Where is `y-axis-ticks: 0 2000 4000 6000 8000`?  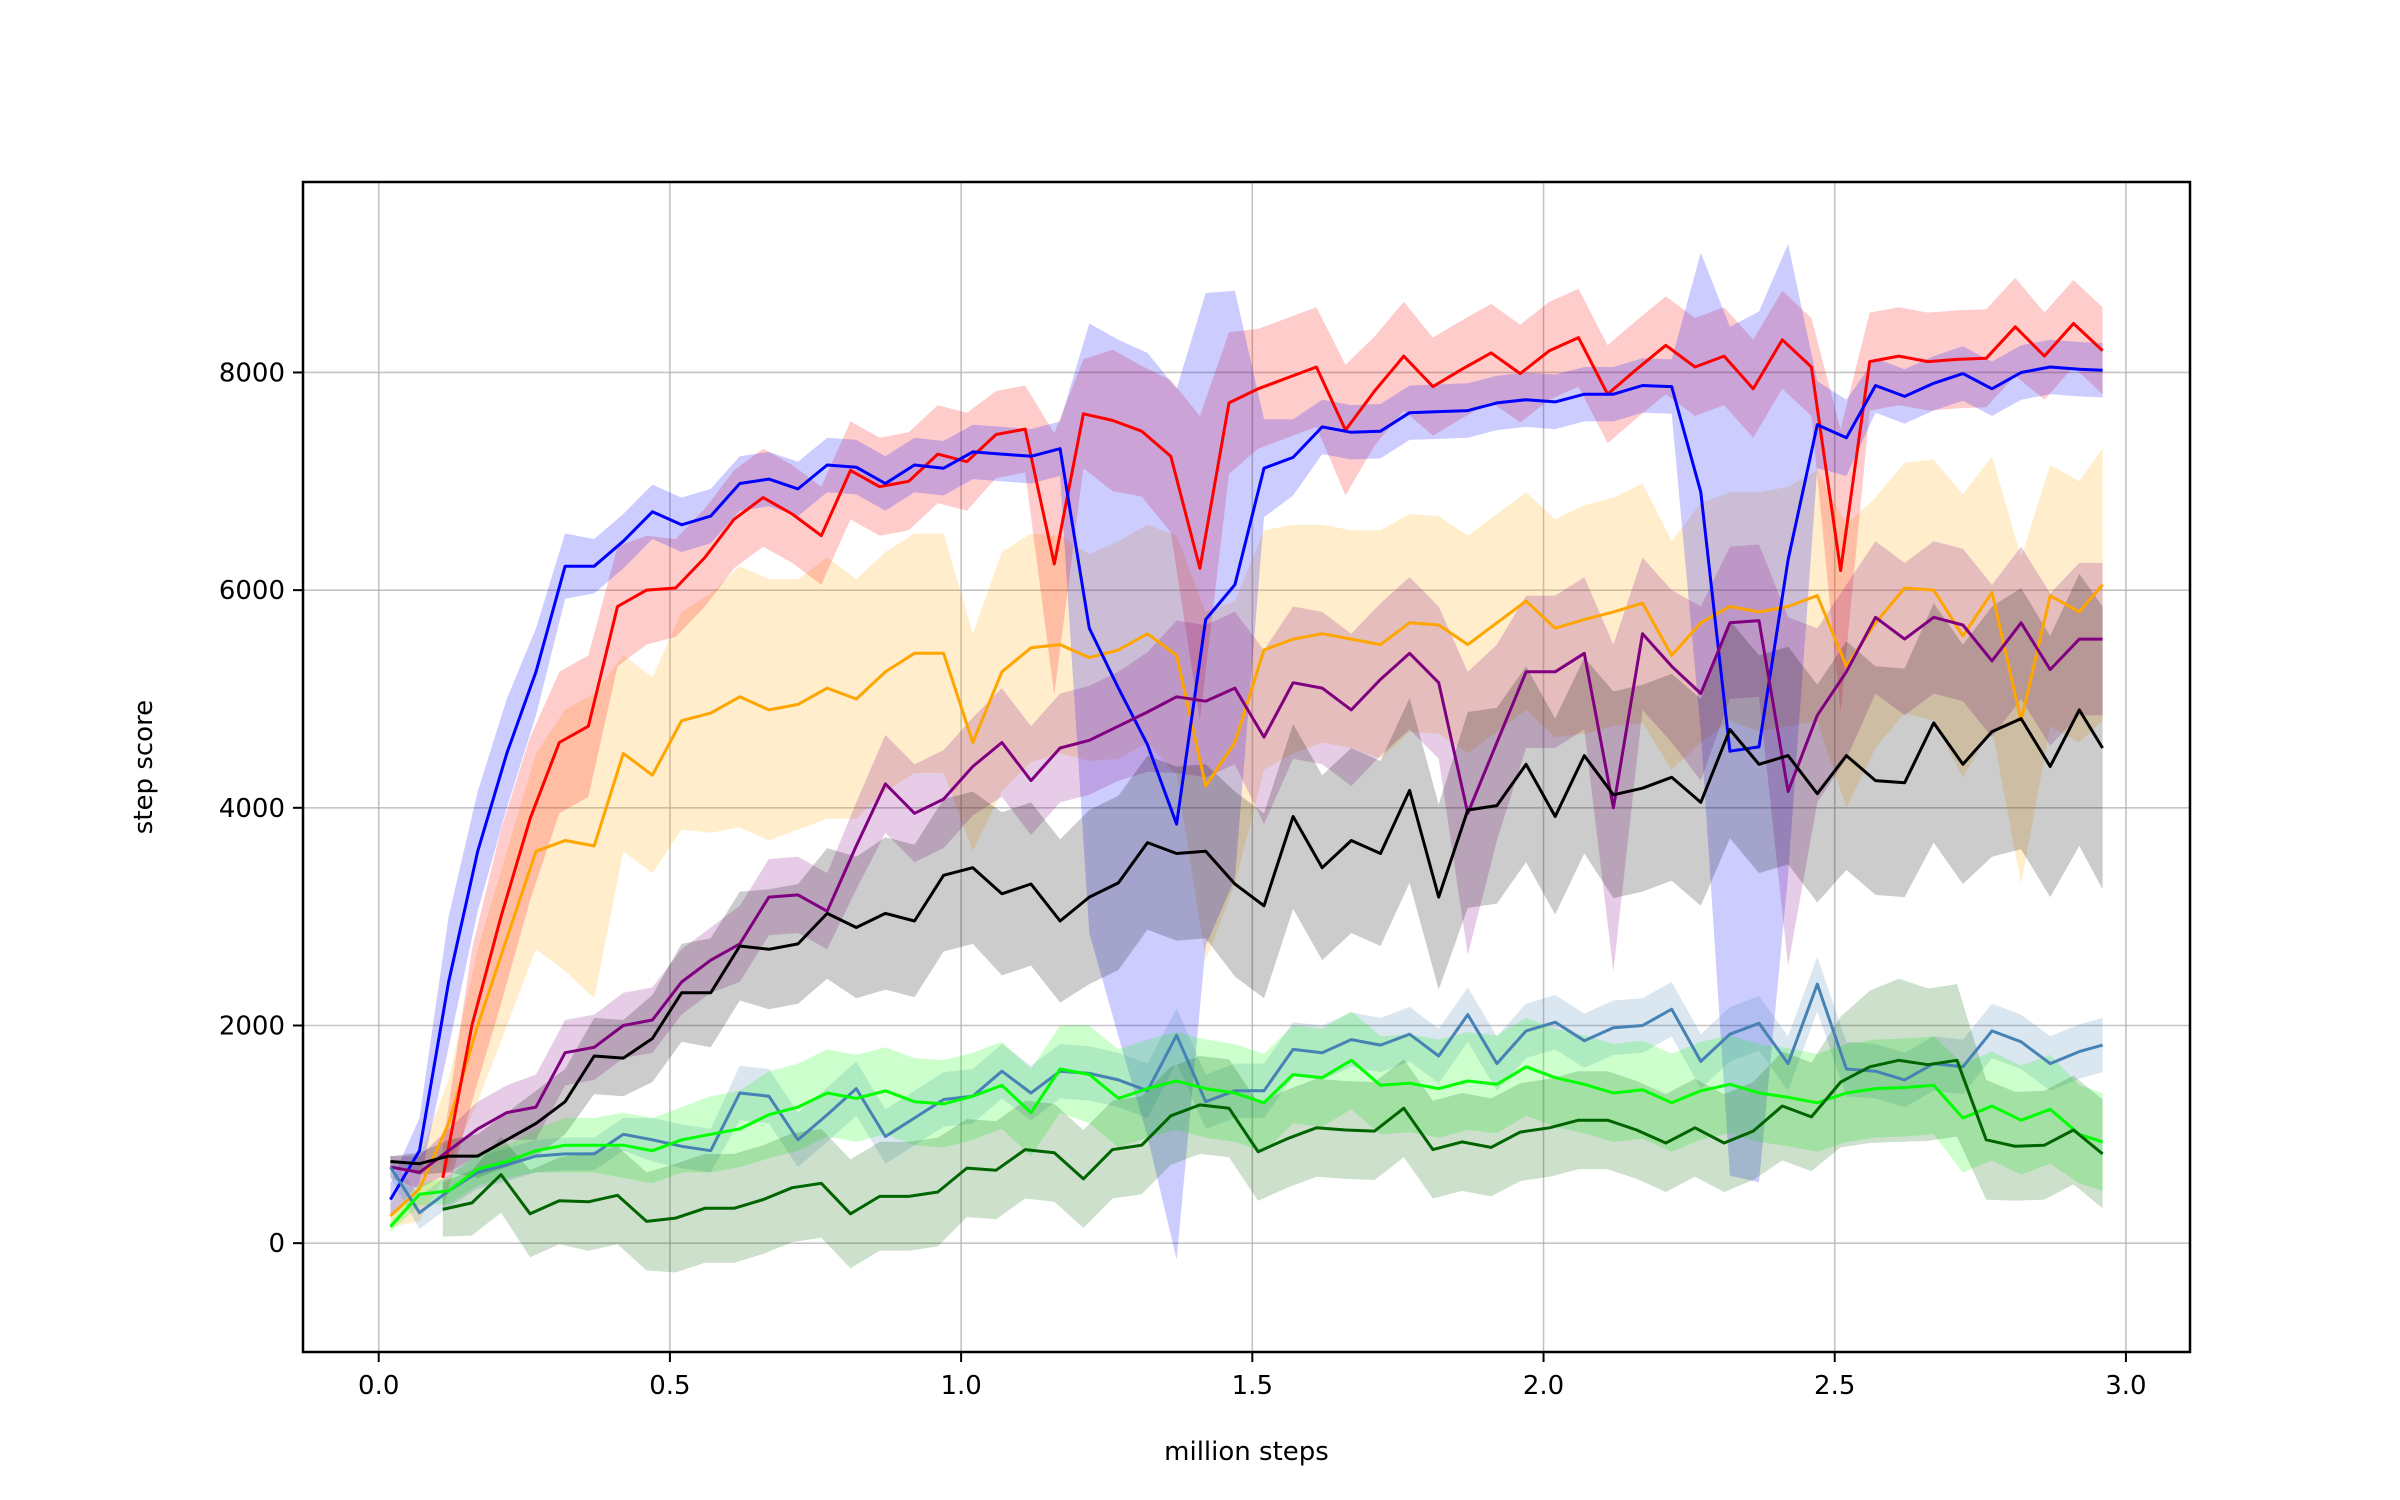
y-axis-ticks: 0 2000 4000 6000 8000 is located at coordinates (261, 808).